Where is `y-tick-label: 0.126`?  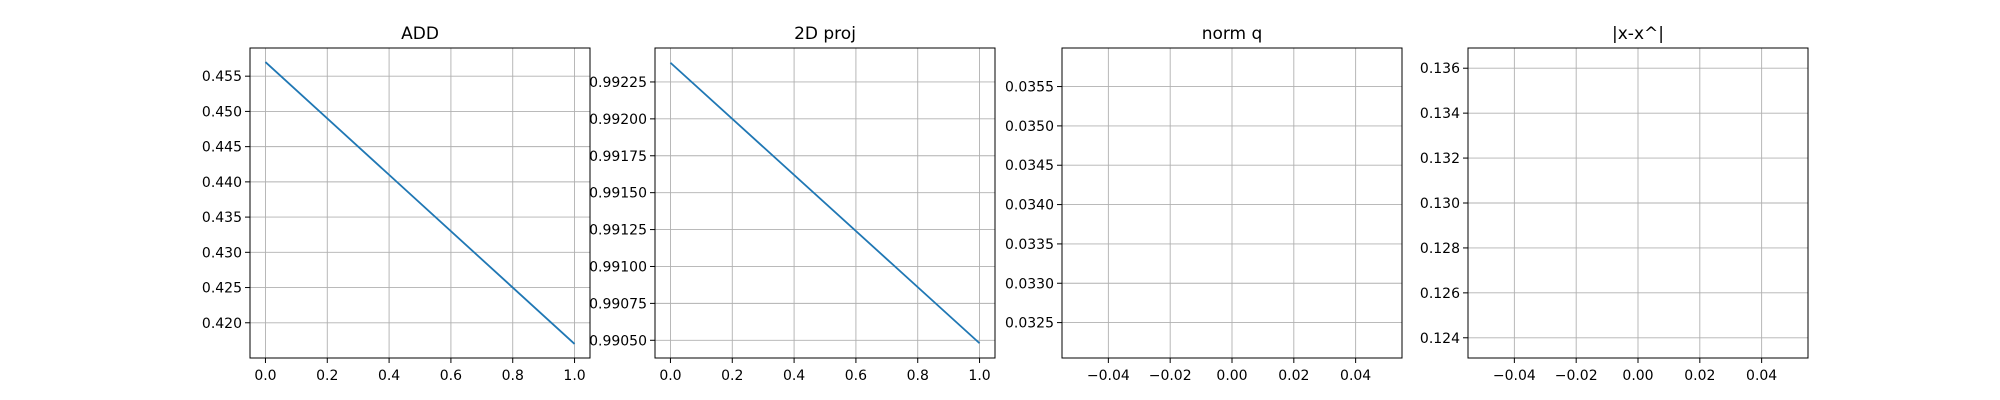 y-tick-label: 0.126 is located at coordinates (1440, 294).